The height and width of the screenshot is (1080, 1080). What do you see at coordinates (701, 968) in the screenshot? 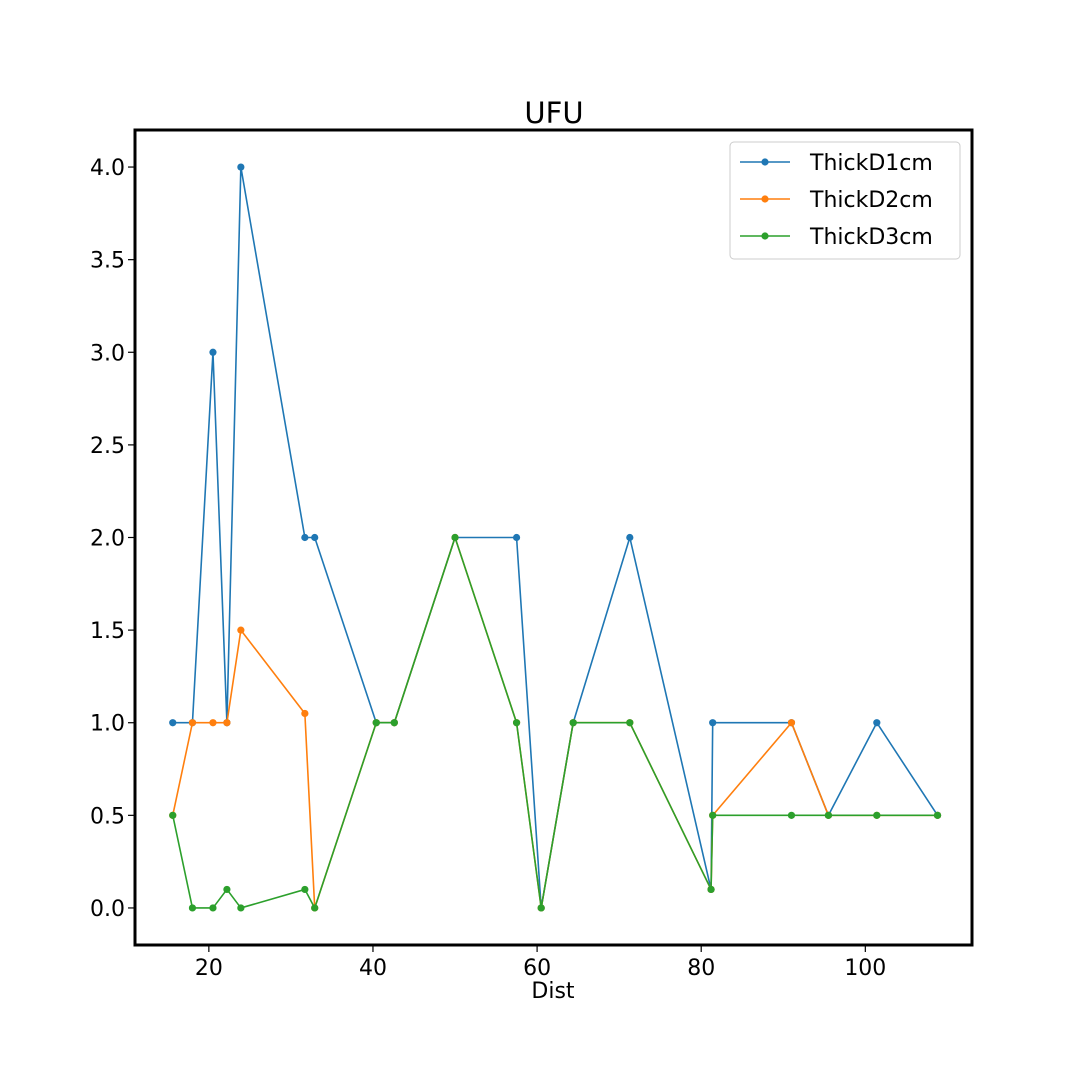
I see `x-tick-label: 80` at bounding box center [701, 968].